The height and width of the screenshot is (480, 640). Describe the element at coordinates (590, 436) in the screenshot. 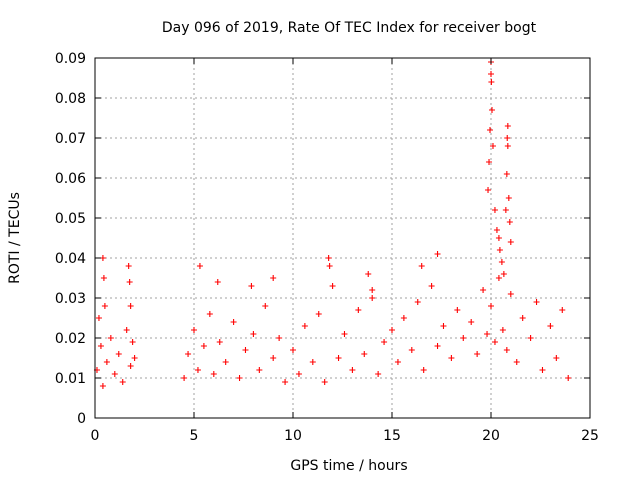

I see `x-tick-label: 25` at that location.